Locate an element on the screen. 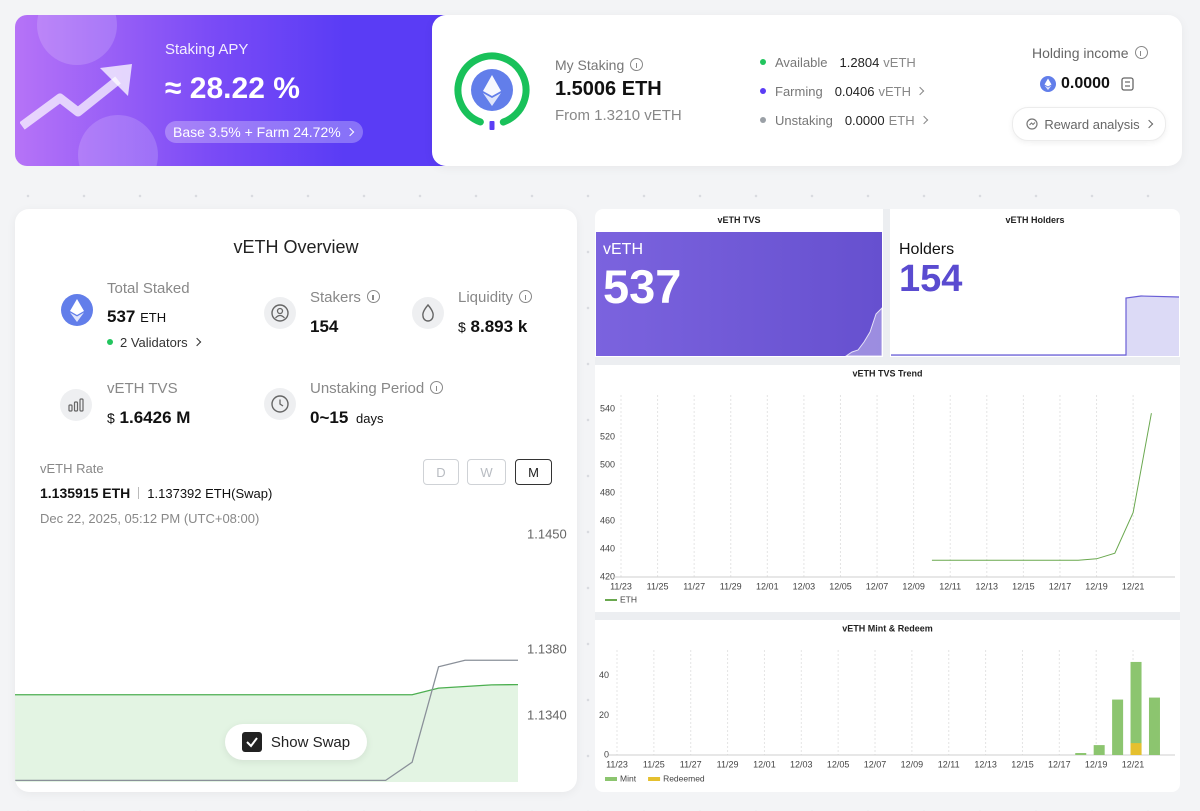  holding-income-value: 0.0000 is located at coordinates (1085, 83).